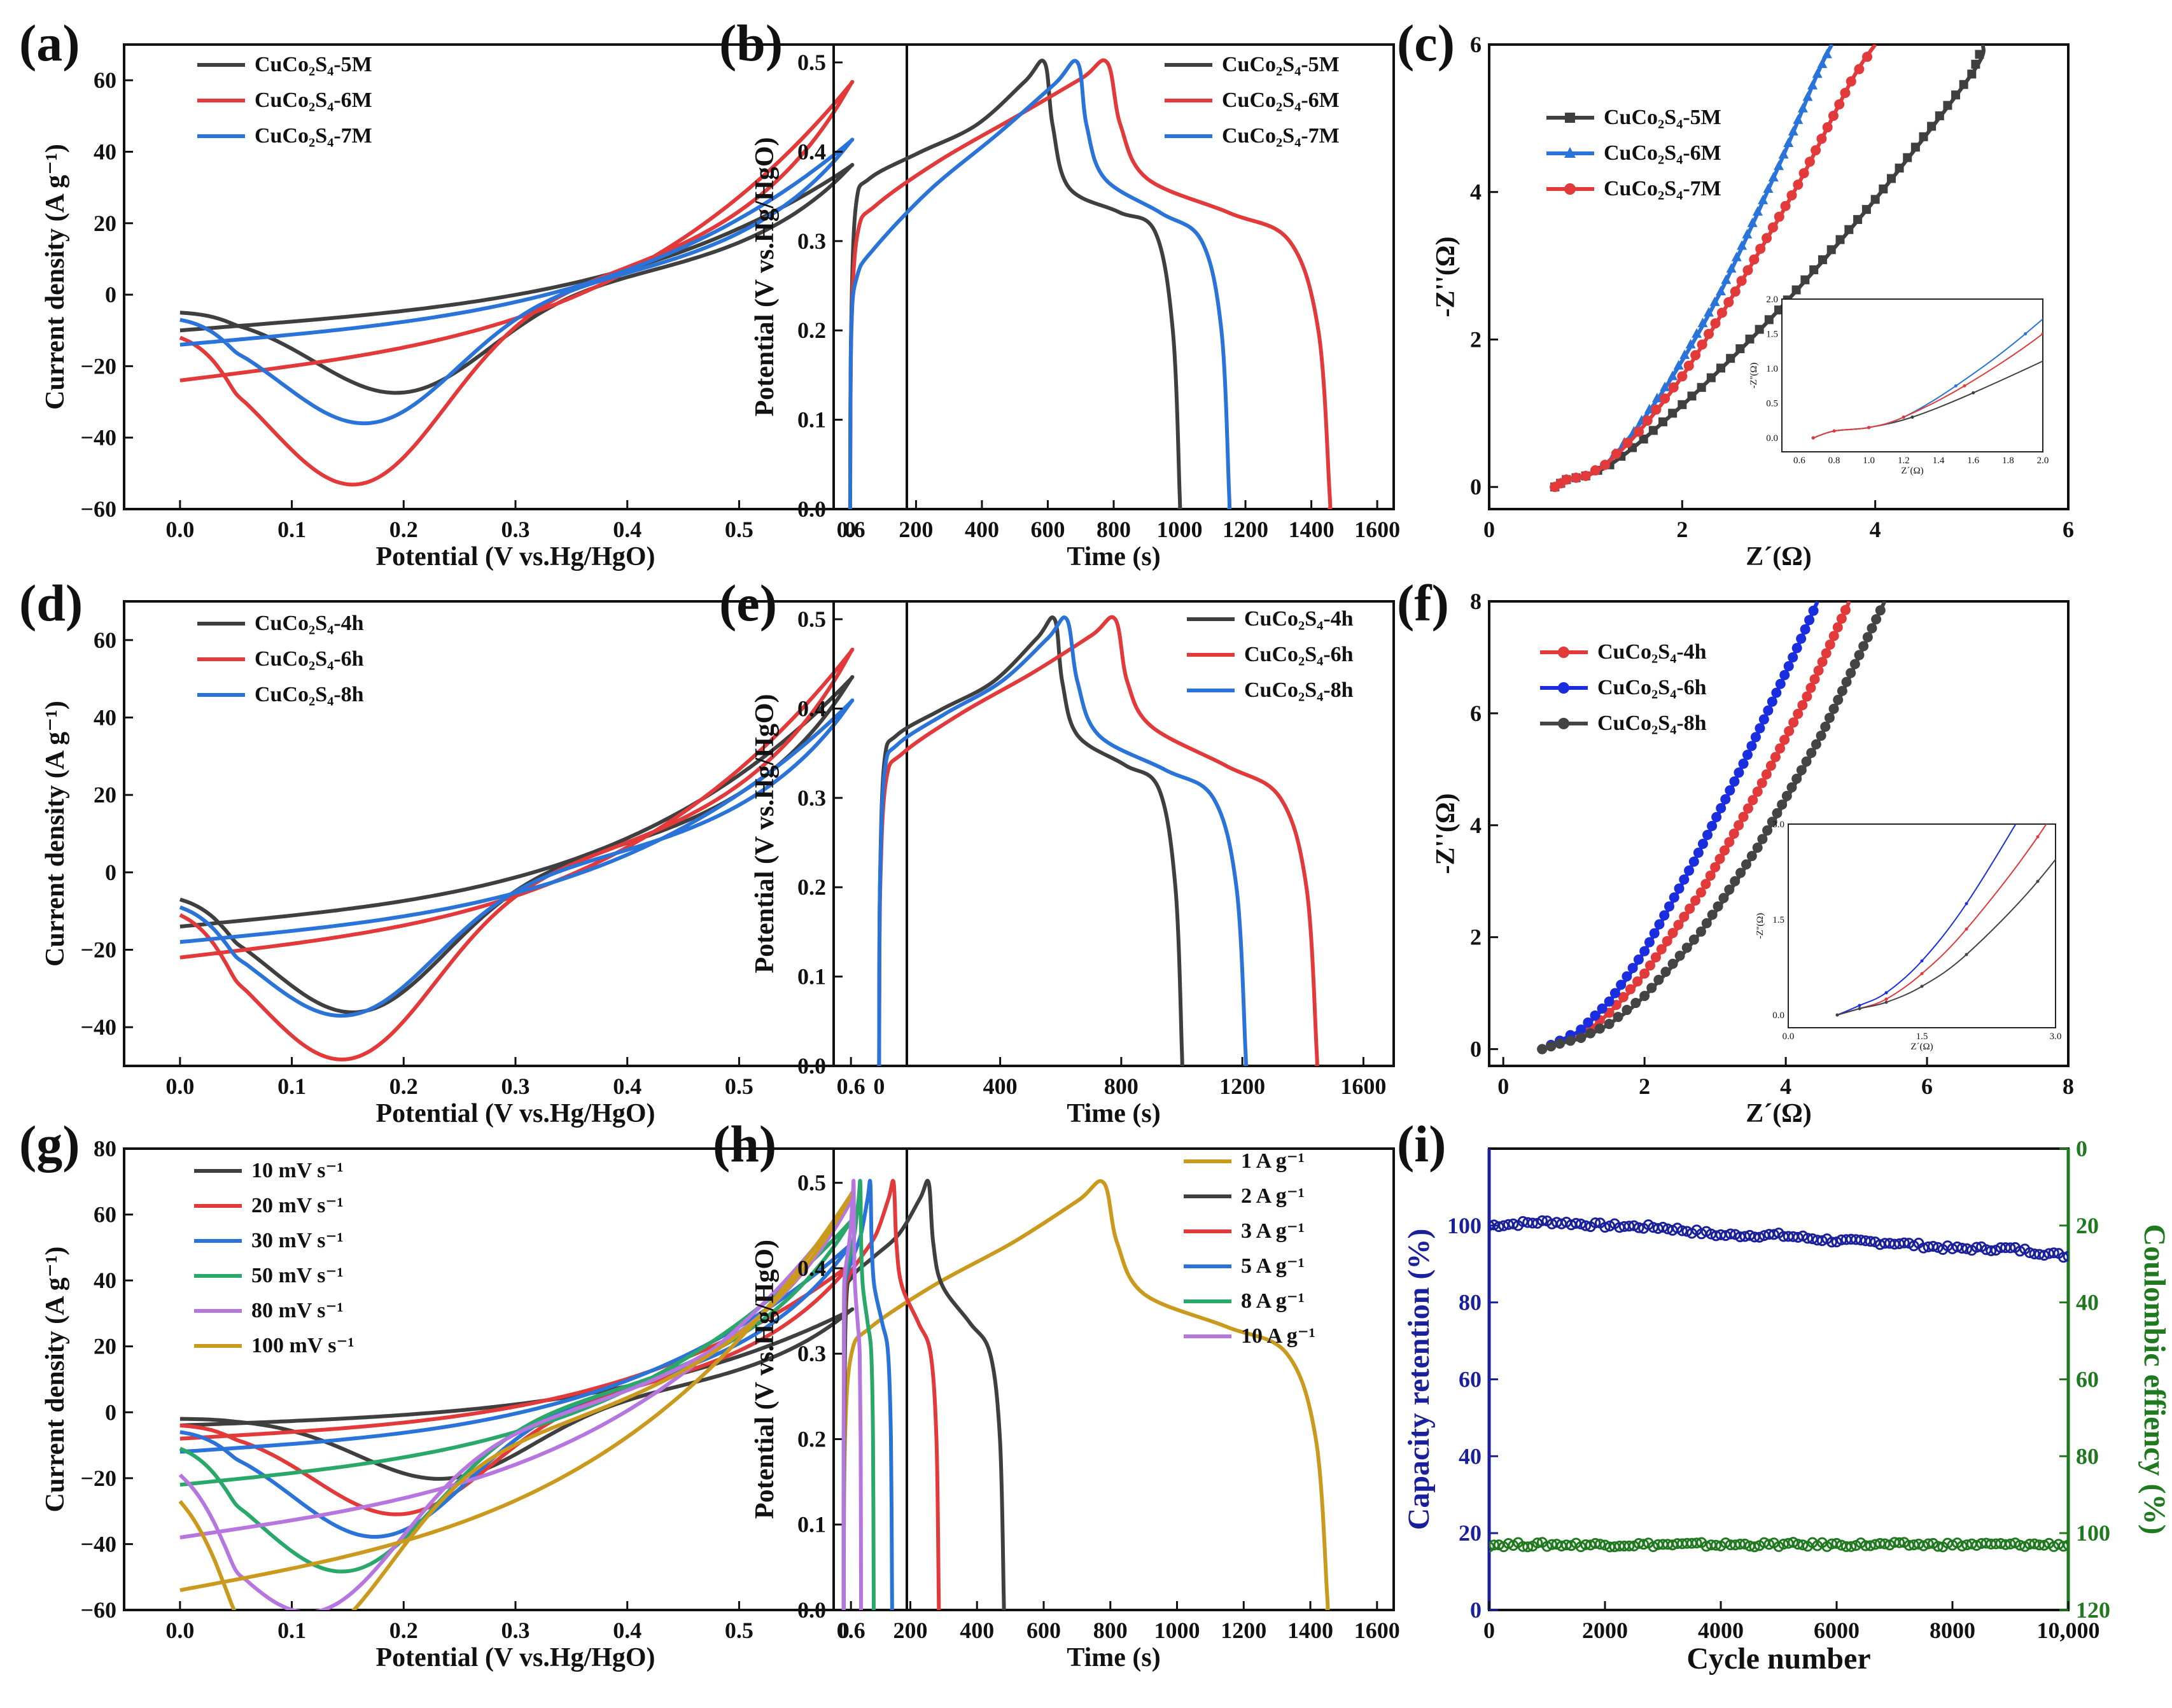 The image size is (2172, 1708). I want to click on inset-y-tick-label: 1.5, so click(1772, 335).